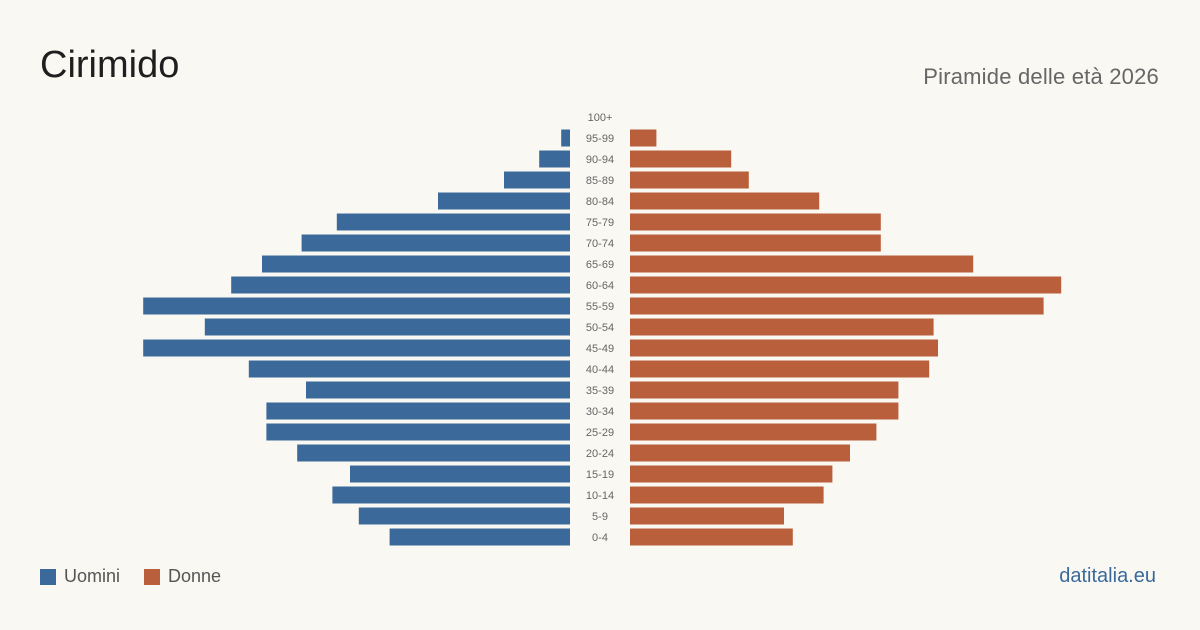 This screenshot has width=1200, height=630. I want to click on legend-label-men: Uomini, so click(92, 576).